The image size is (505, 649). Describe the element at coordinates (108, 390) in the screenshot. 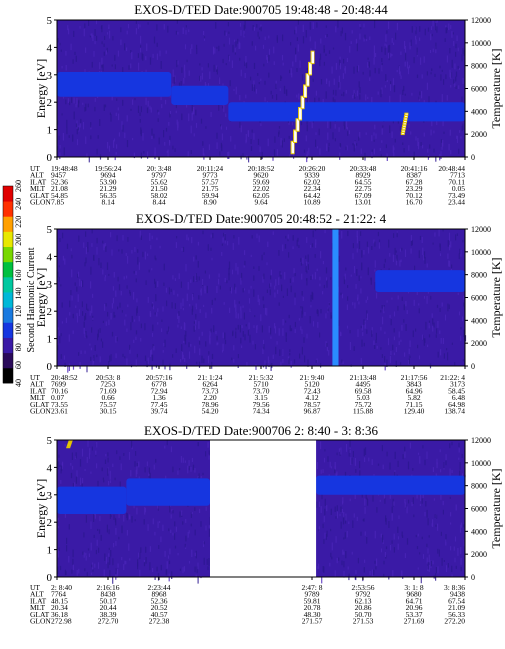

I see `table-cell: 71.69` at that location.